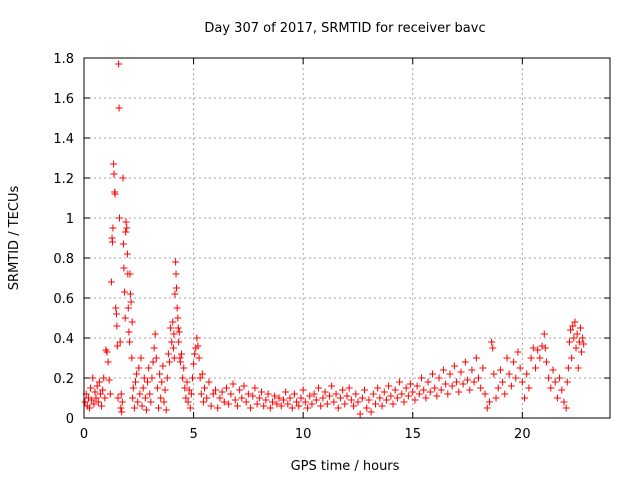 Image resolution: width=640 pixels, height=480 pixels. What do you see at coordinates (412, 434) in the screenshot?
I see `x-tick-label: 15` at bounding box center [412, 434].